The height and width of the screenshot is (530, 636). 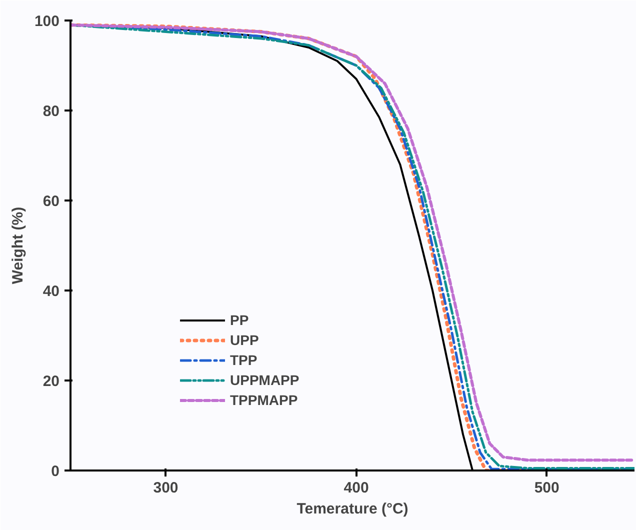 What do you see at coordinates (51, 381) in the screenshot?
I see `y-tick-label: 20` at bounding box center [51, 381].